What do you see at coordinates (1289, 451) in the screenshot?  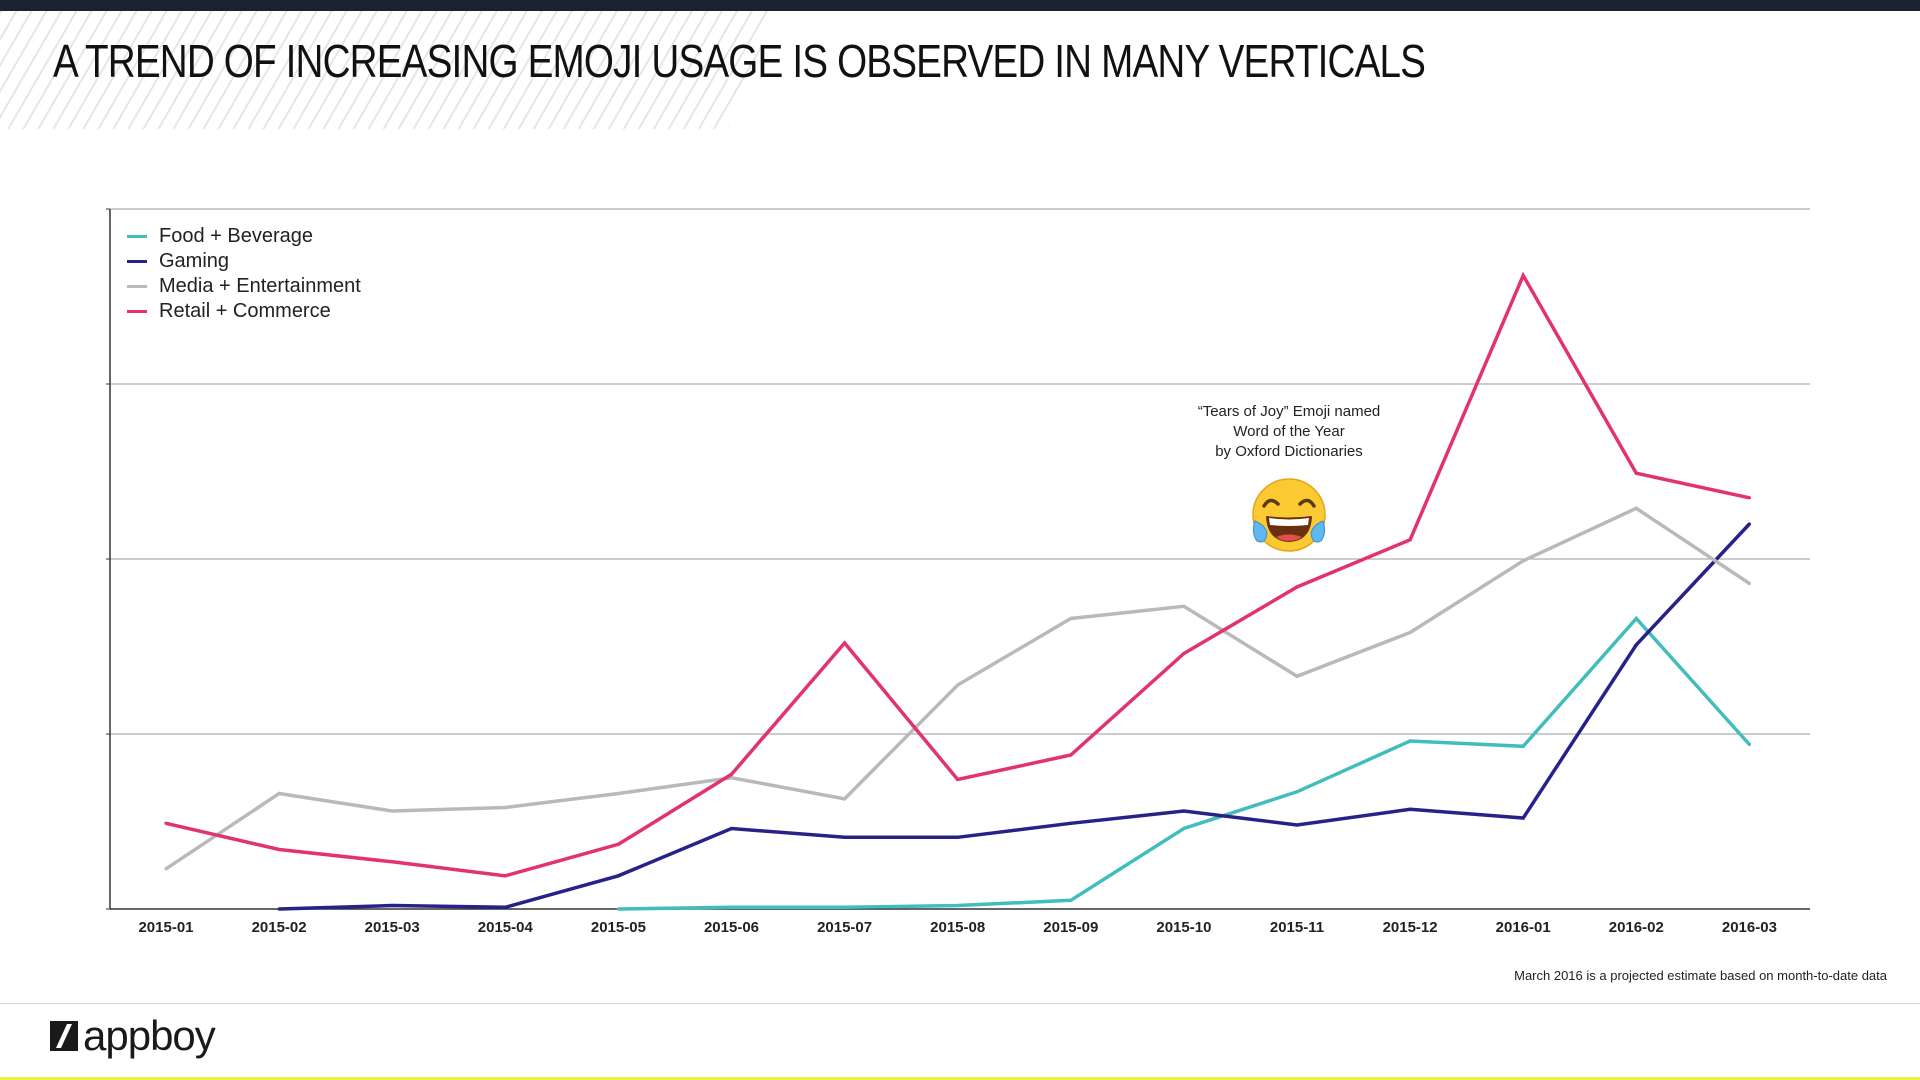 I see `annotation-line-3: by Oxford Dictionaries` at bounding box center [1289, 451].